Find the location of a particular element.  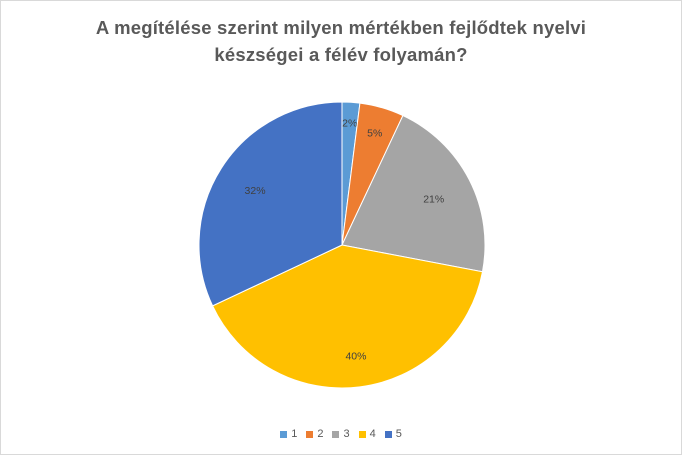

data-label-1: 2% is located at coordinates (349, 123).